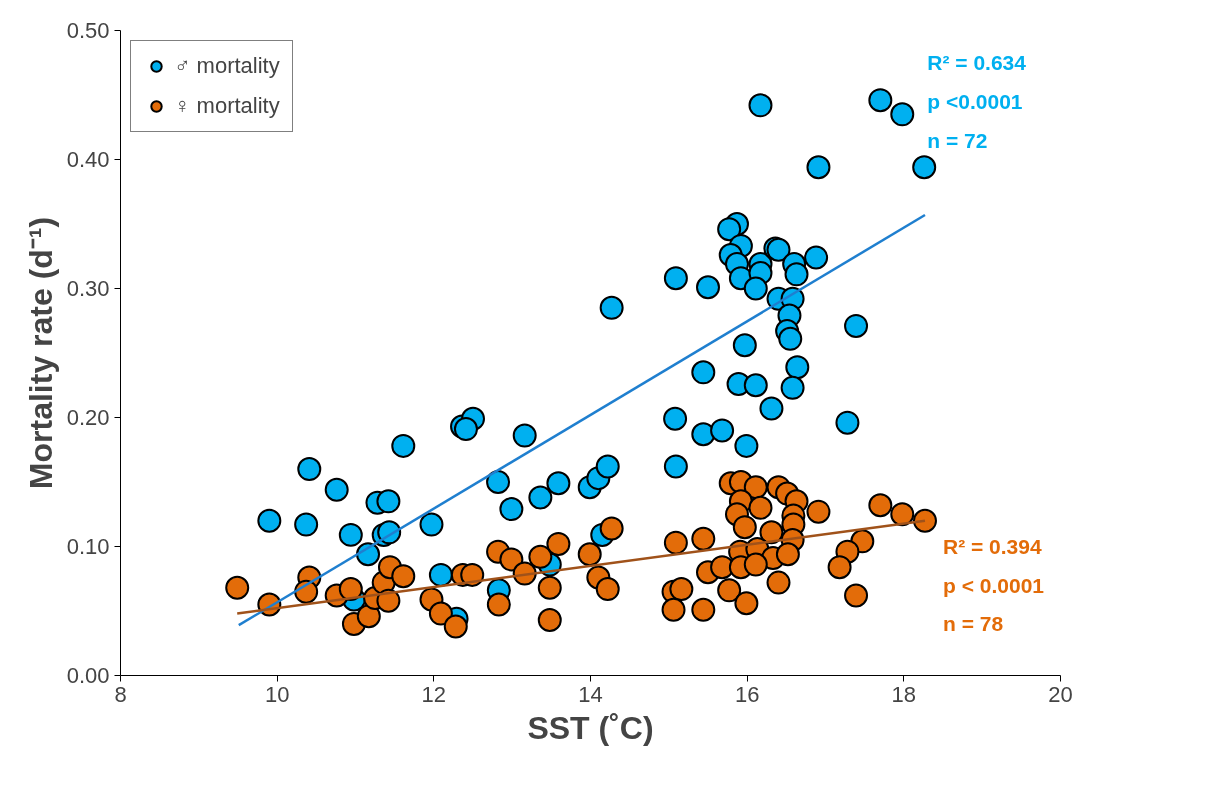 This screenshot has width=1223, height=785. What do you see at coordinates (434, 694) in the screenshot?
I see `x-tick-label: 12` at bounding box center [434, 694].